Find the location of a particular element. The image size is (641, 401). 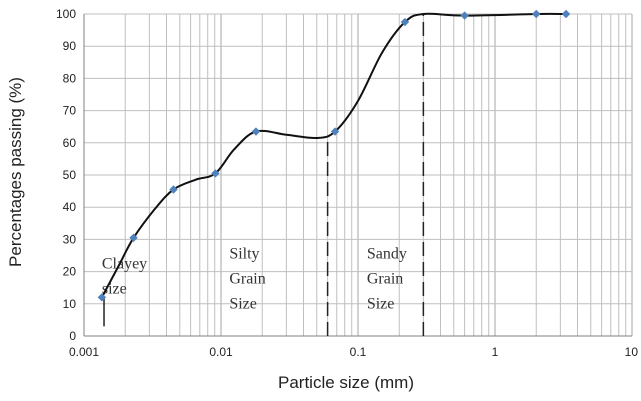

annotation-sandy: Grain is located at coordinates (385, 279).